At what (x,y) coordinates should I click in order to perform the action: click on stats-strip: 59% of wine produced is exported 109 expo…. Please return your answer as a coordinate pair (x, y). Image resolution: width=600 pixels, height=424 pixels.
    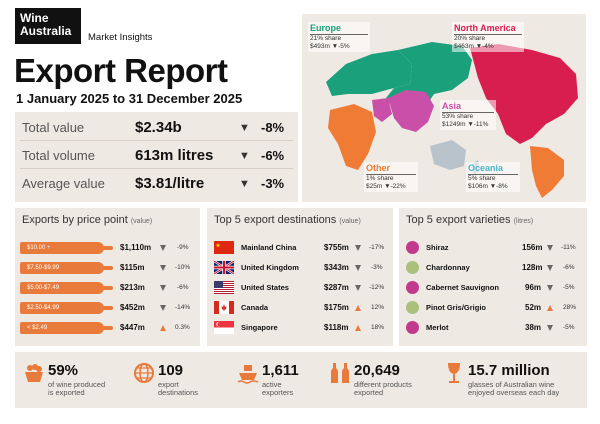
    Looking at the image, I should click on (301, 380).